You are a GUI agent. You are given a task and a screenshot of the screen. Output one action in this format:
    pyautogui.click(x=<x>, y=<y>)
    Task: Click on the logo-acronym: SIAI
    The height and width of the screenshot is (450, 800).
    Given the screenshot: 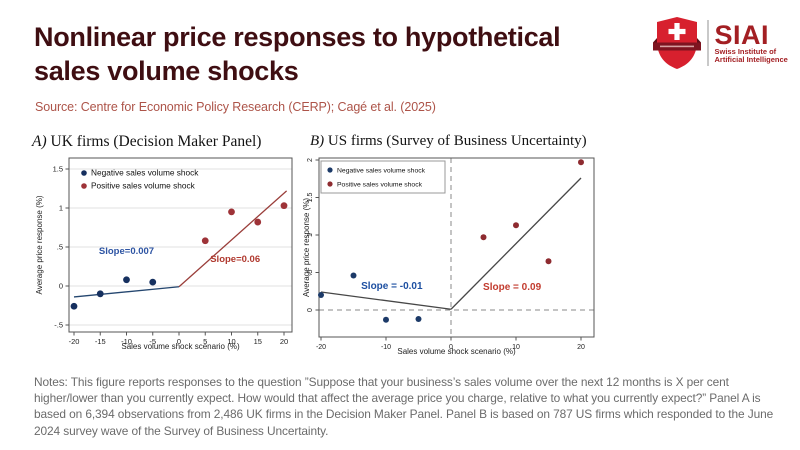 What is the action you would take?
    pyautogui.click(x=742, y=34)
    